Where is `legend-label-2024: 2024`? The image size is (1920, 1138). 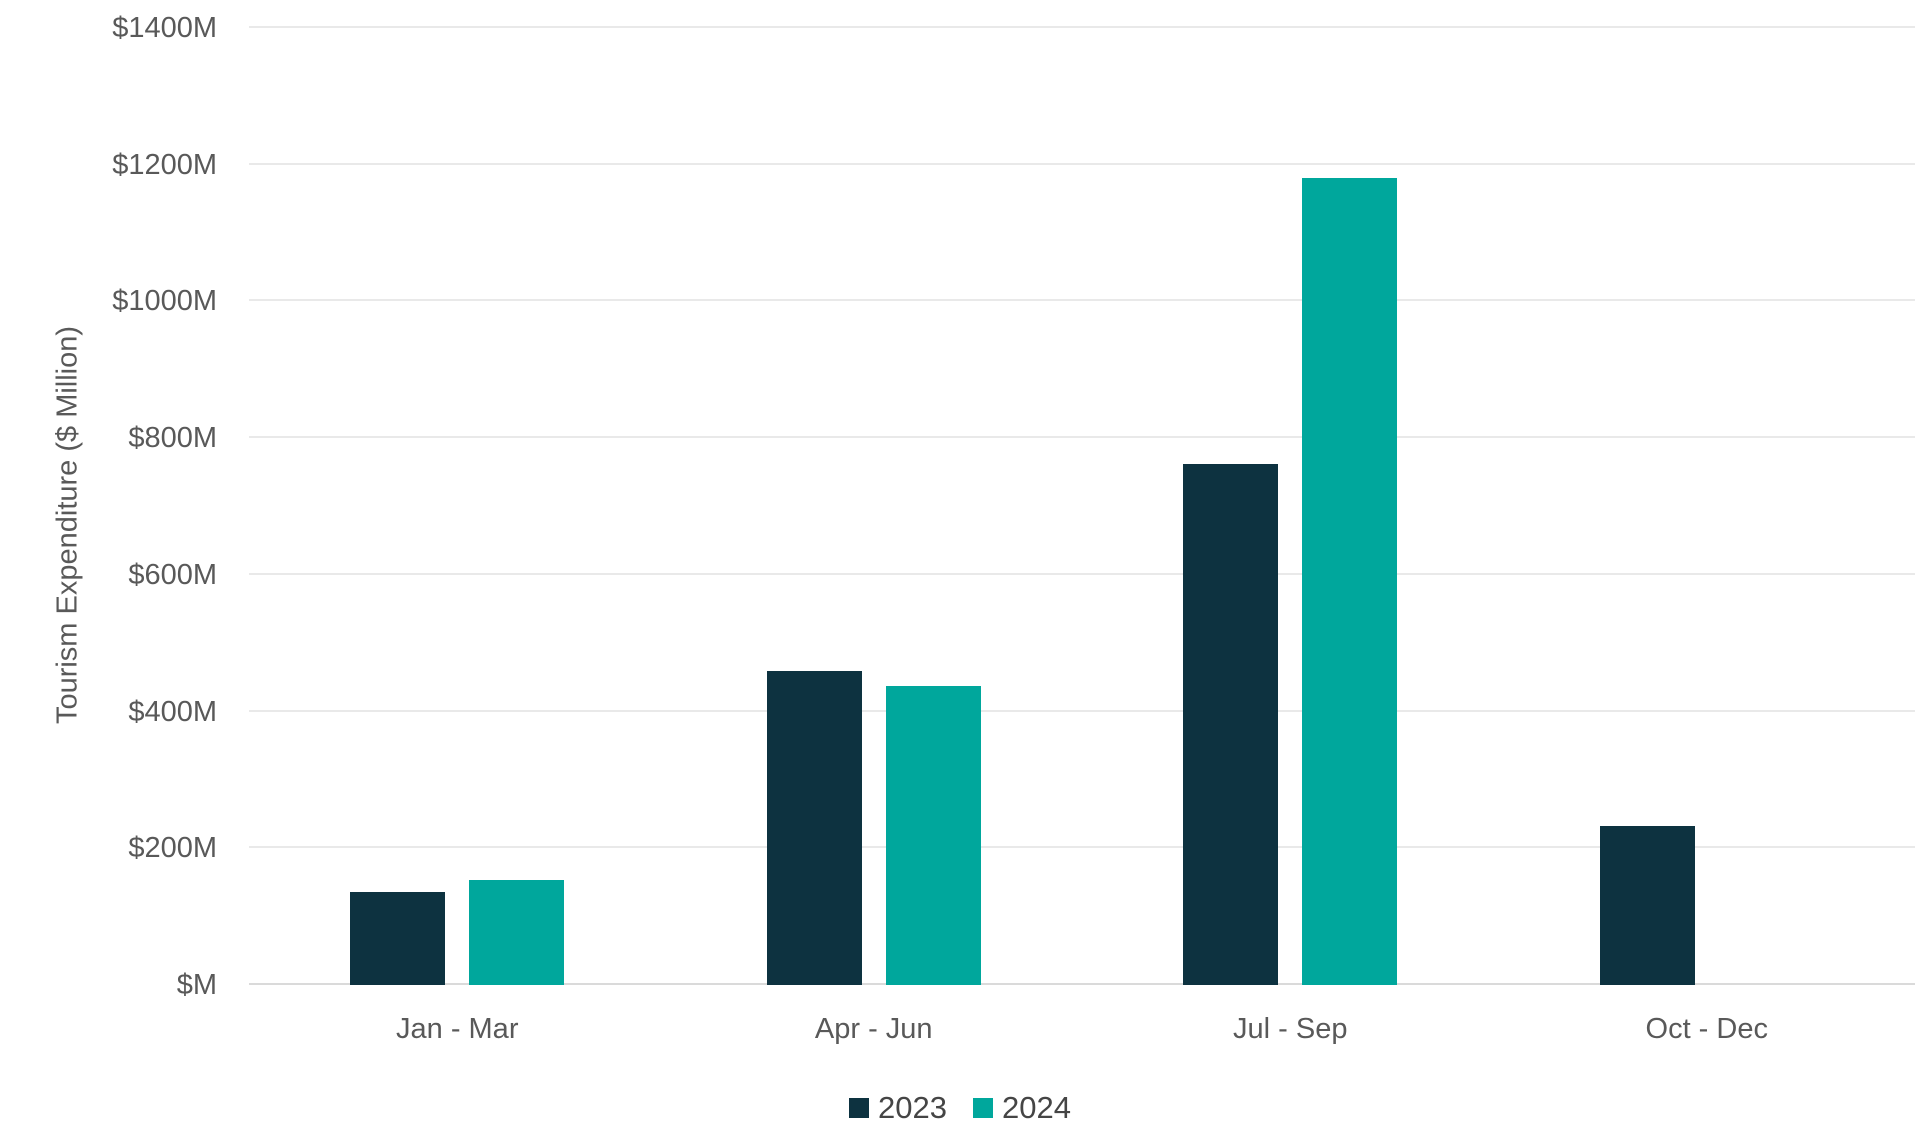 legend-label-2024: 2024 is located at coordinates (1036, 1107).